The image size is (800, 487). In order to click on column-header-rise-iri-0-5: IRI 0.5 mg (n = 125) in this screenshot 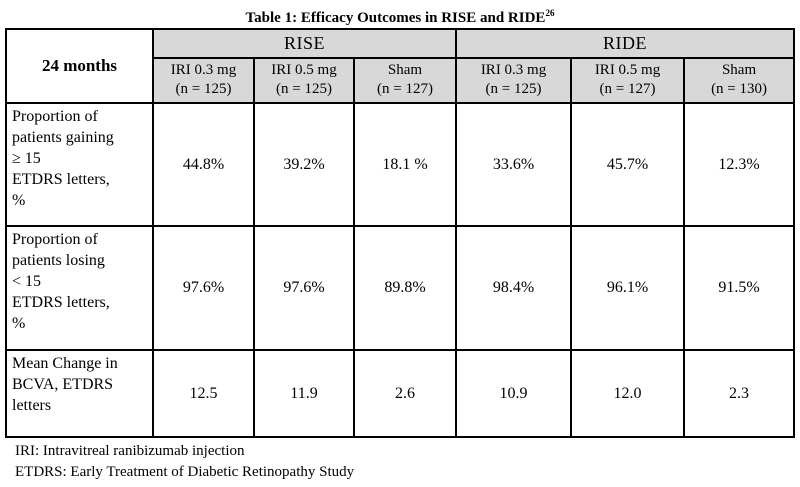, I will do `click(304, 80)`.